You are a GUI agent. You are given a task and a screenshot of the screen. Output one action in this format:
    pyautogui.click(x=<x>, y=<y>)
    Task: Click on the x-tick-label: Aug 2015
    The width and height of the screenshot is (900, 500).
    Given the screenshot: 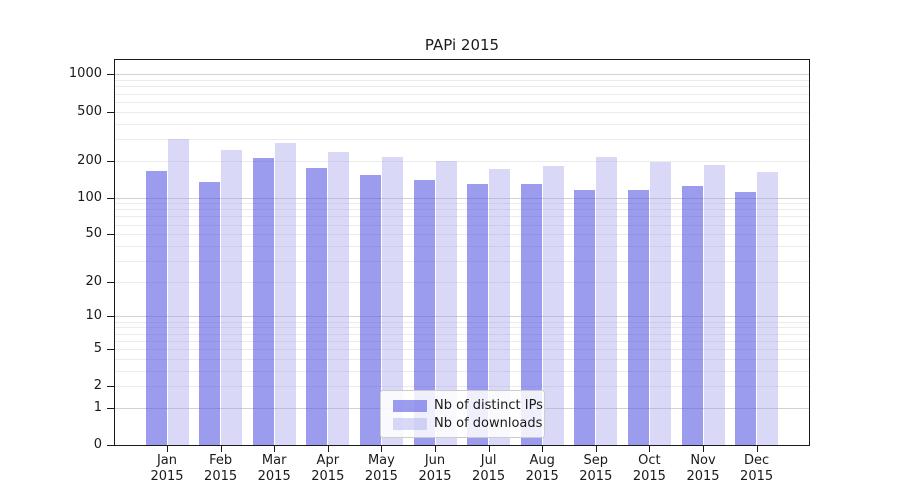 What is the action you would take?
    pyautogui.click(x=542, y=468)
    